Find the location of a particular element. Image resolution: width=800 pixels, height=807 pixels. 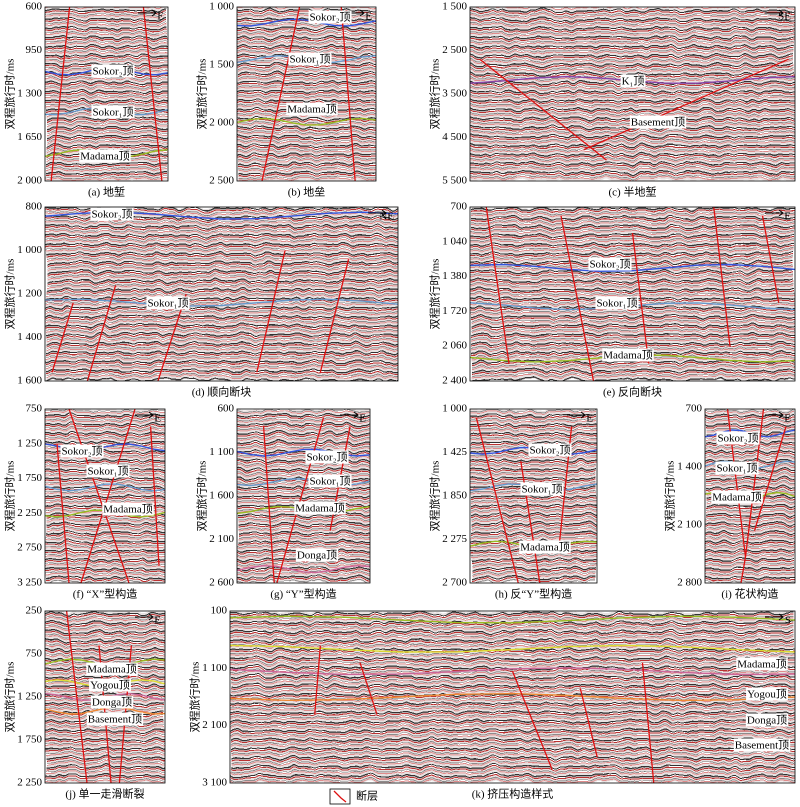

y-tick-label: 2 800 is located at coordinates (689, 583).